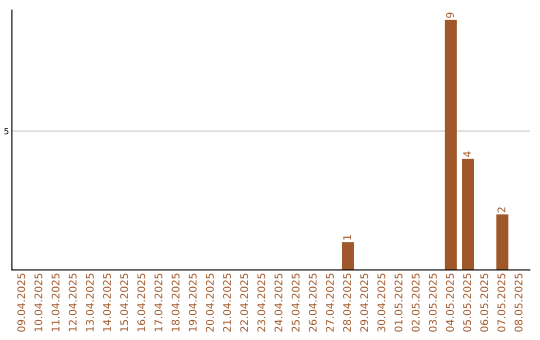 Image resolution: width=540 pixels, height=340 pixels. Describe the element at coordinates (141, 303) in the screenshot. I see `x-tick-label: 16.04.2025` at that location.